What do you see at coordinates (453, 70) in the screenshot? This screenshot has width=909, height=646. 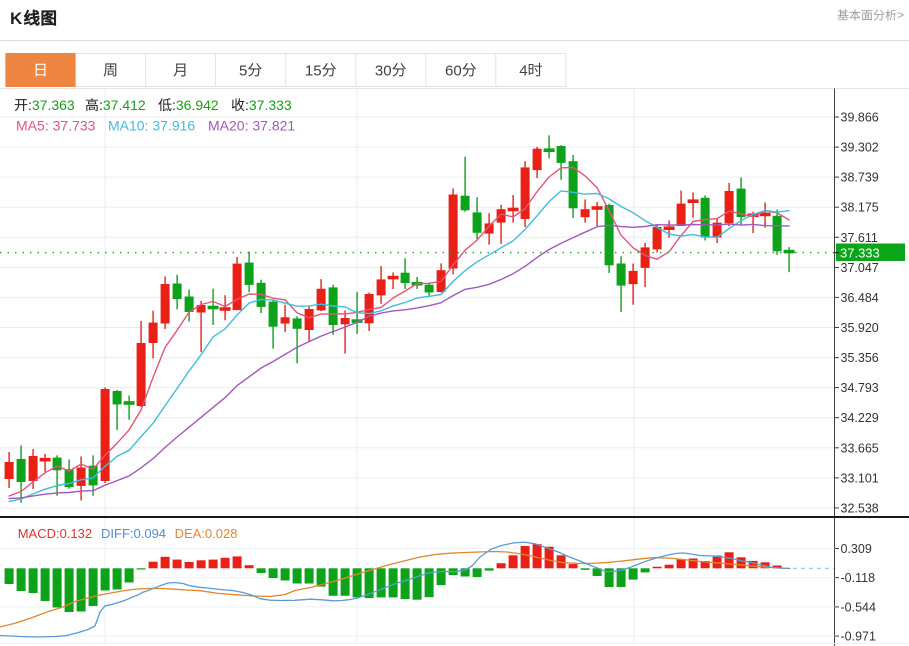 I see `svg-text: 60` at bounding box center [453, 70].